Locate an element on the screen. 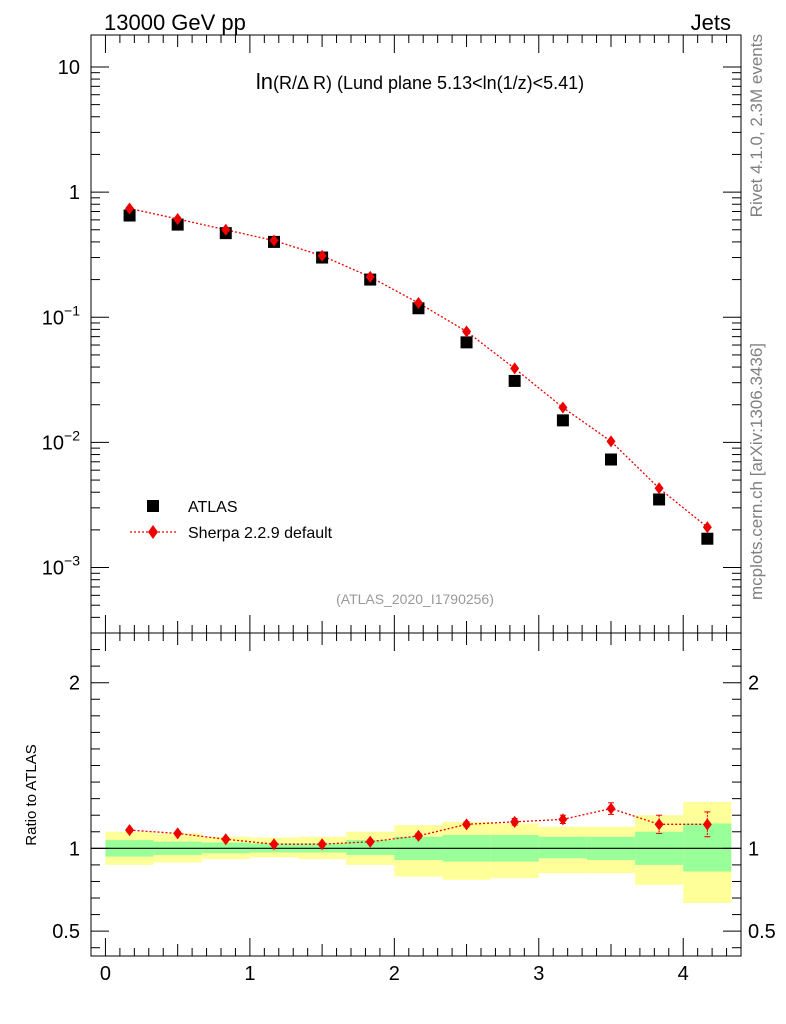  main-title: ln(R/Δ R) (Lund plane 5.13<ln(1/z)<5.41) is located at coordinates (420, 81).